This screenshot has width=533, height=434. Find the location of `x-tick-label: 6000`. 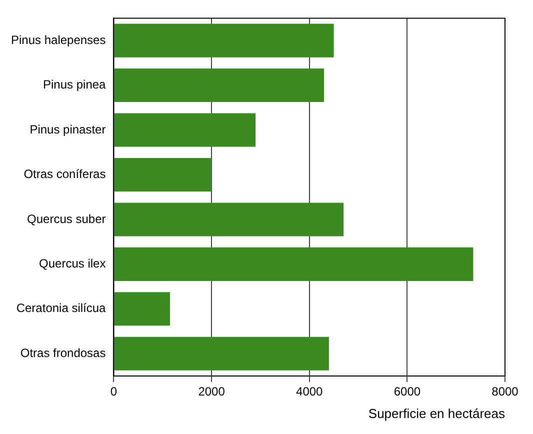

x-tick-label: 6000 is located at coordinates (407, 391).